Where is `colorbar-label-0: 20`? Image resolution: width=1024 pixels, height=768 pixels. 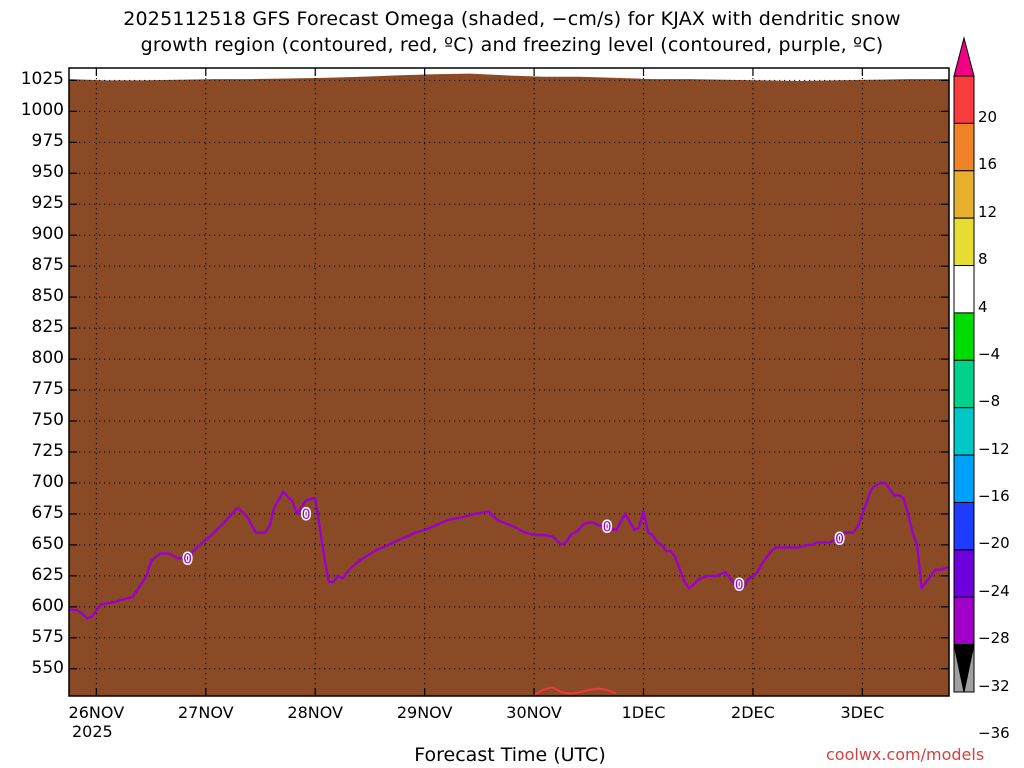 colorbar-label-0: 20 is located at coordinates (988, 117).